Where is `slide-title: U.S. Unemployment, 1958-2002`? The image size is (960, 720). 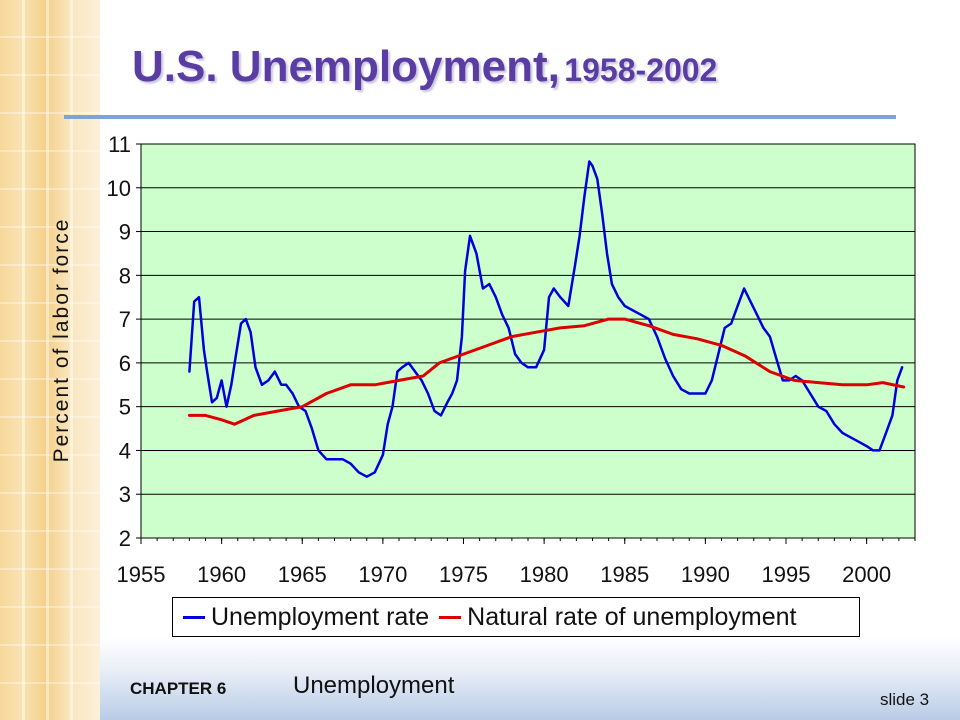
slide-title: U.S. Unemployment, 1958-2002 is located at coordinates (424, 67).